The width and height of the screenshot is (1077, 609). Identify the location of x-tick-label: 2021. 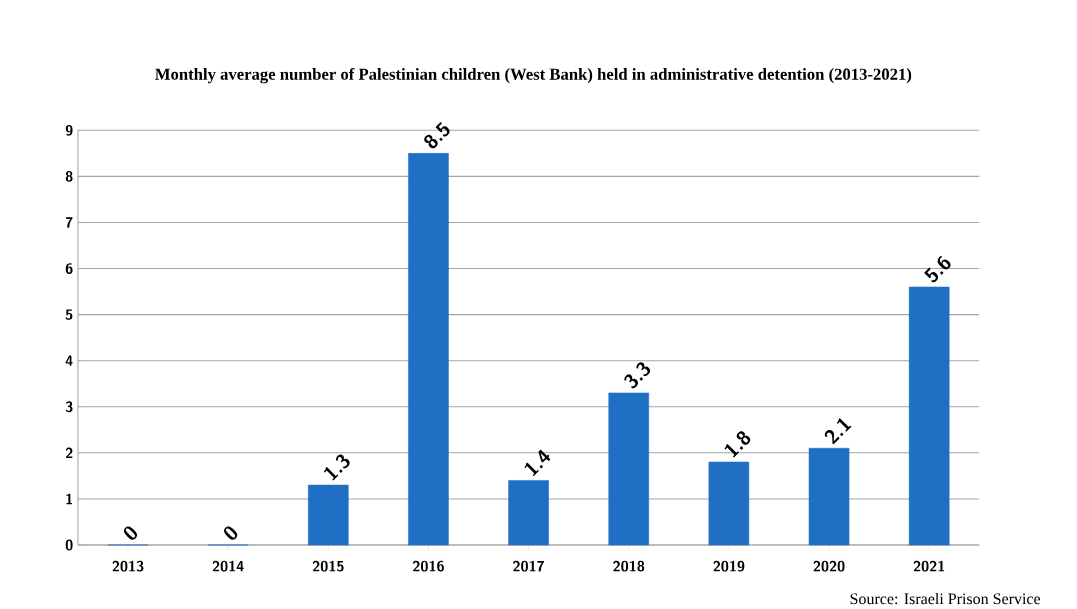
(929, 566).